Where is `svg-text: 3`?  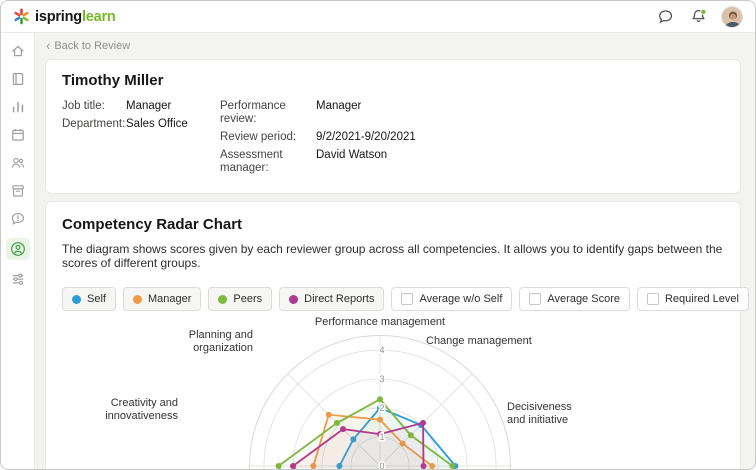
svg-text: 3 is located at coordinates (381, 379).